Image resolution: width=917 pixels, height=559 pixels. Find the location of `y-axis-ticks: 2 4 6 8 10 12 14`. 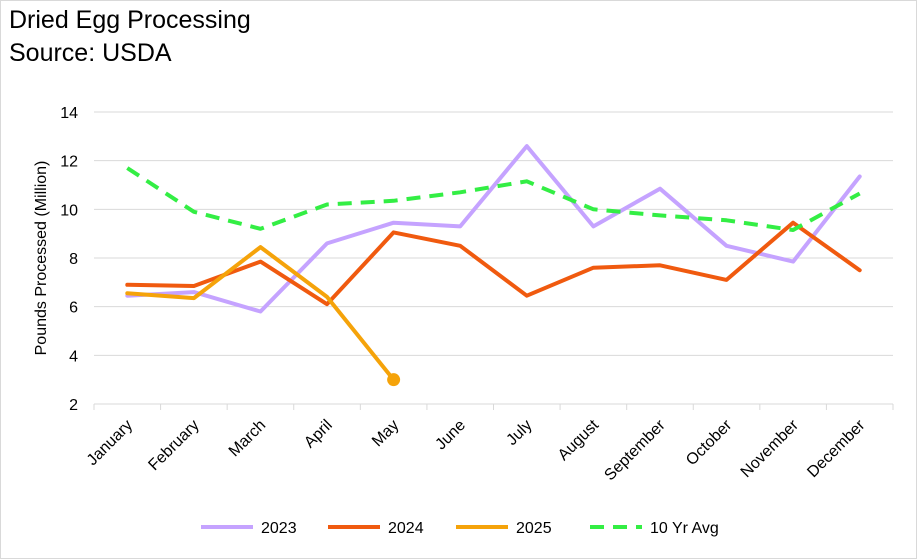

y-axis-ticks: 2 4 6 8 10 12 14 is located at coordinates (69, 259).